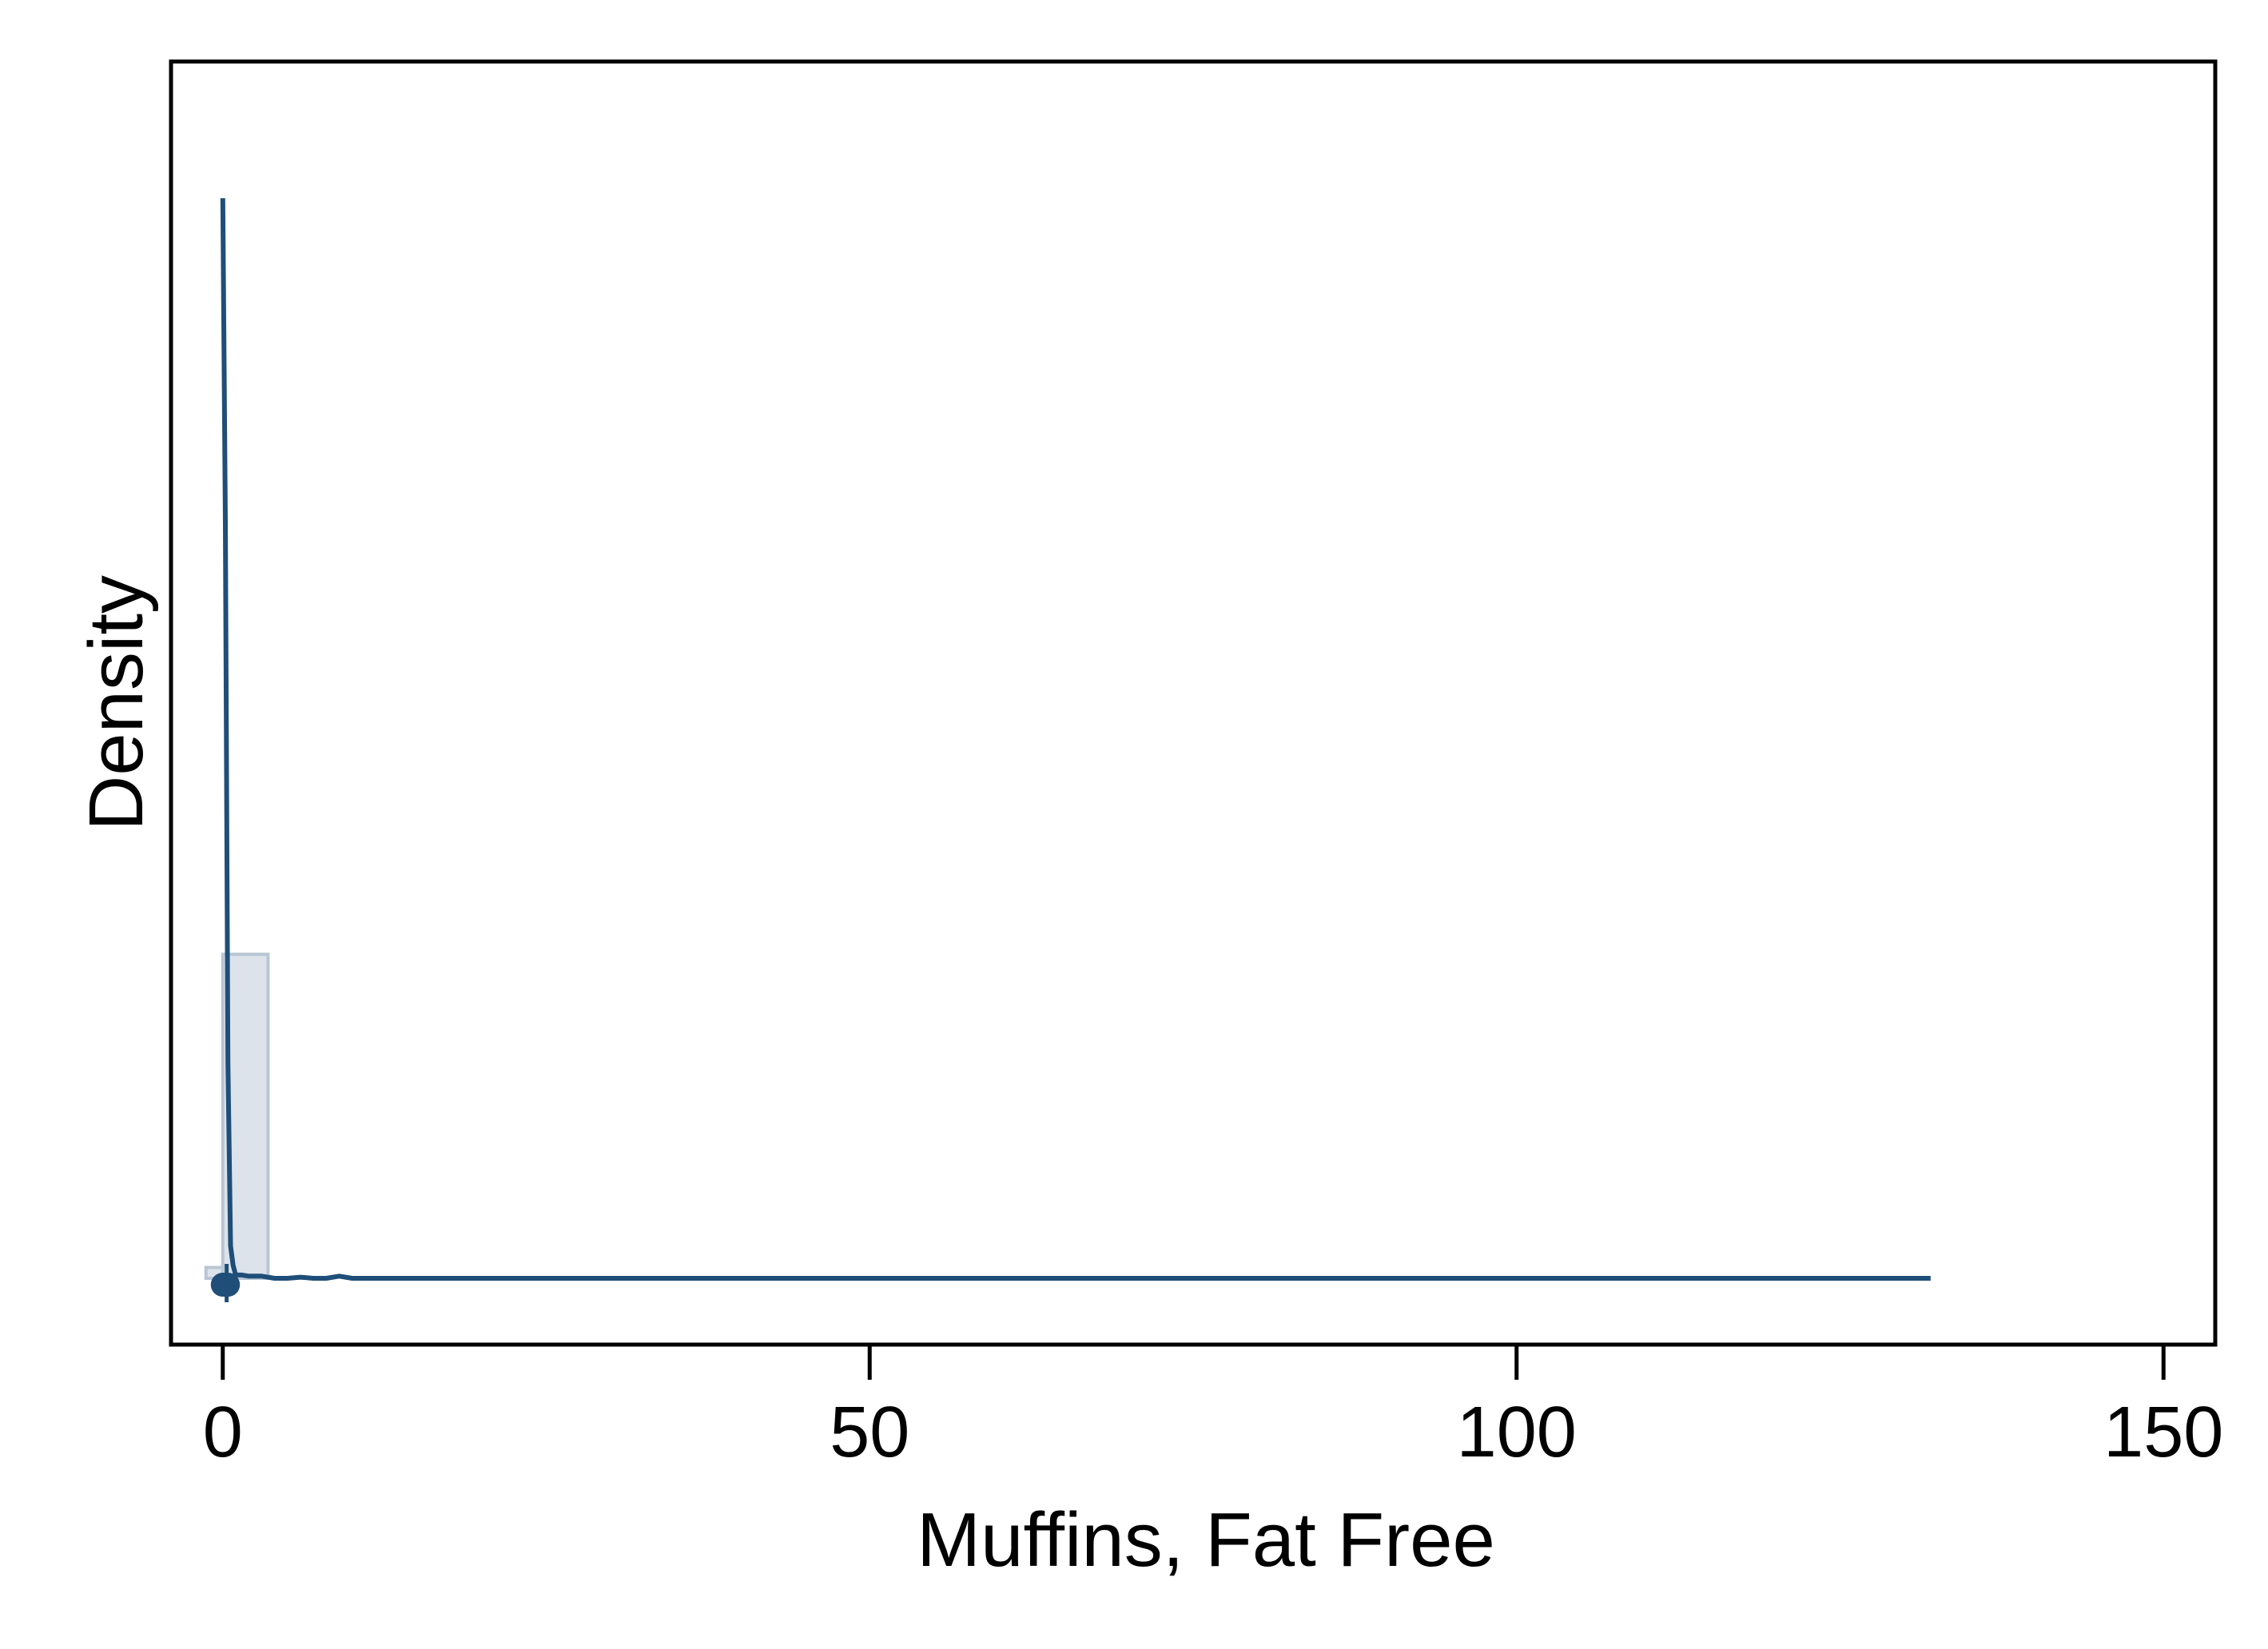  Describe the element at coordinates (869, 1432) in the screenshot. I see `x-tick-label: 50` at that location.